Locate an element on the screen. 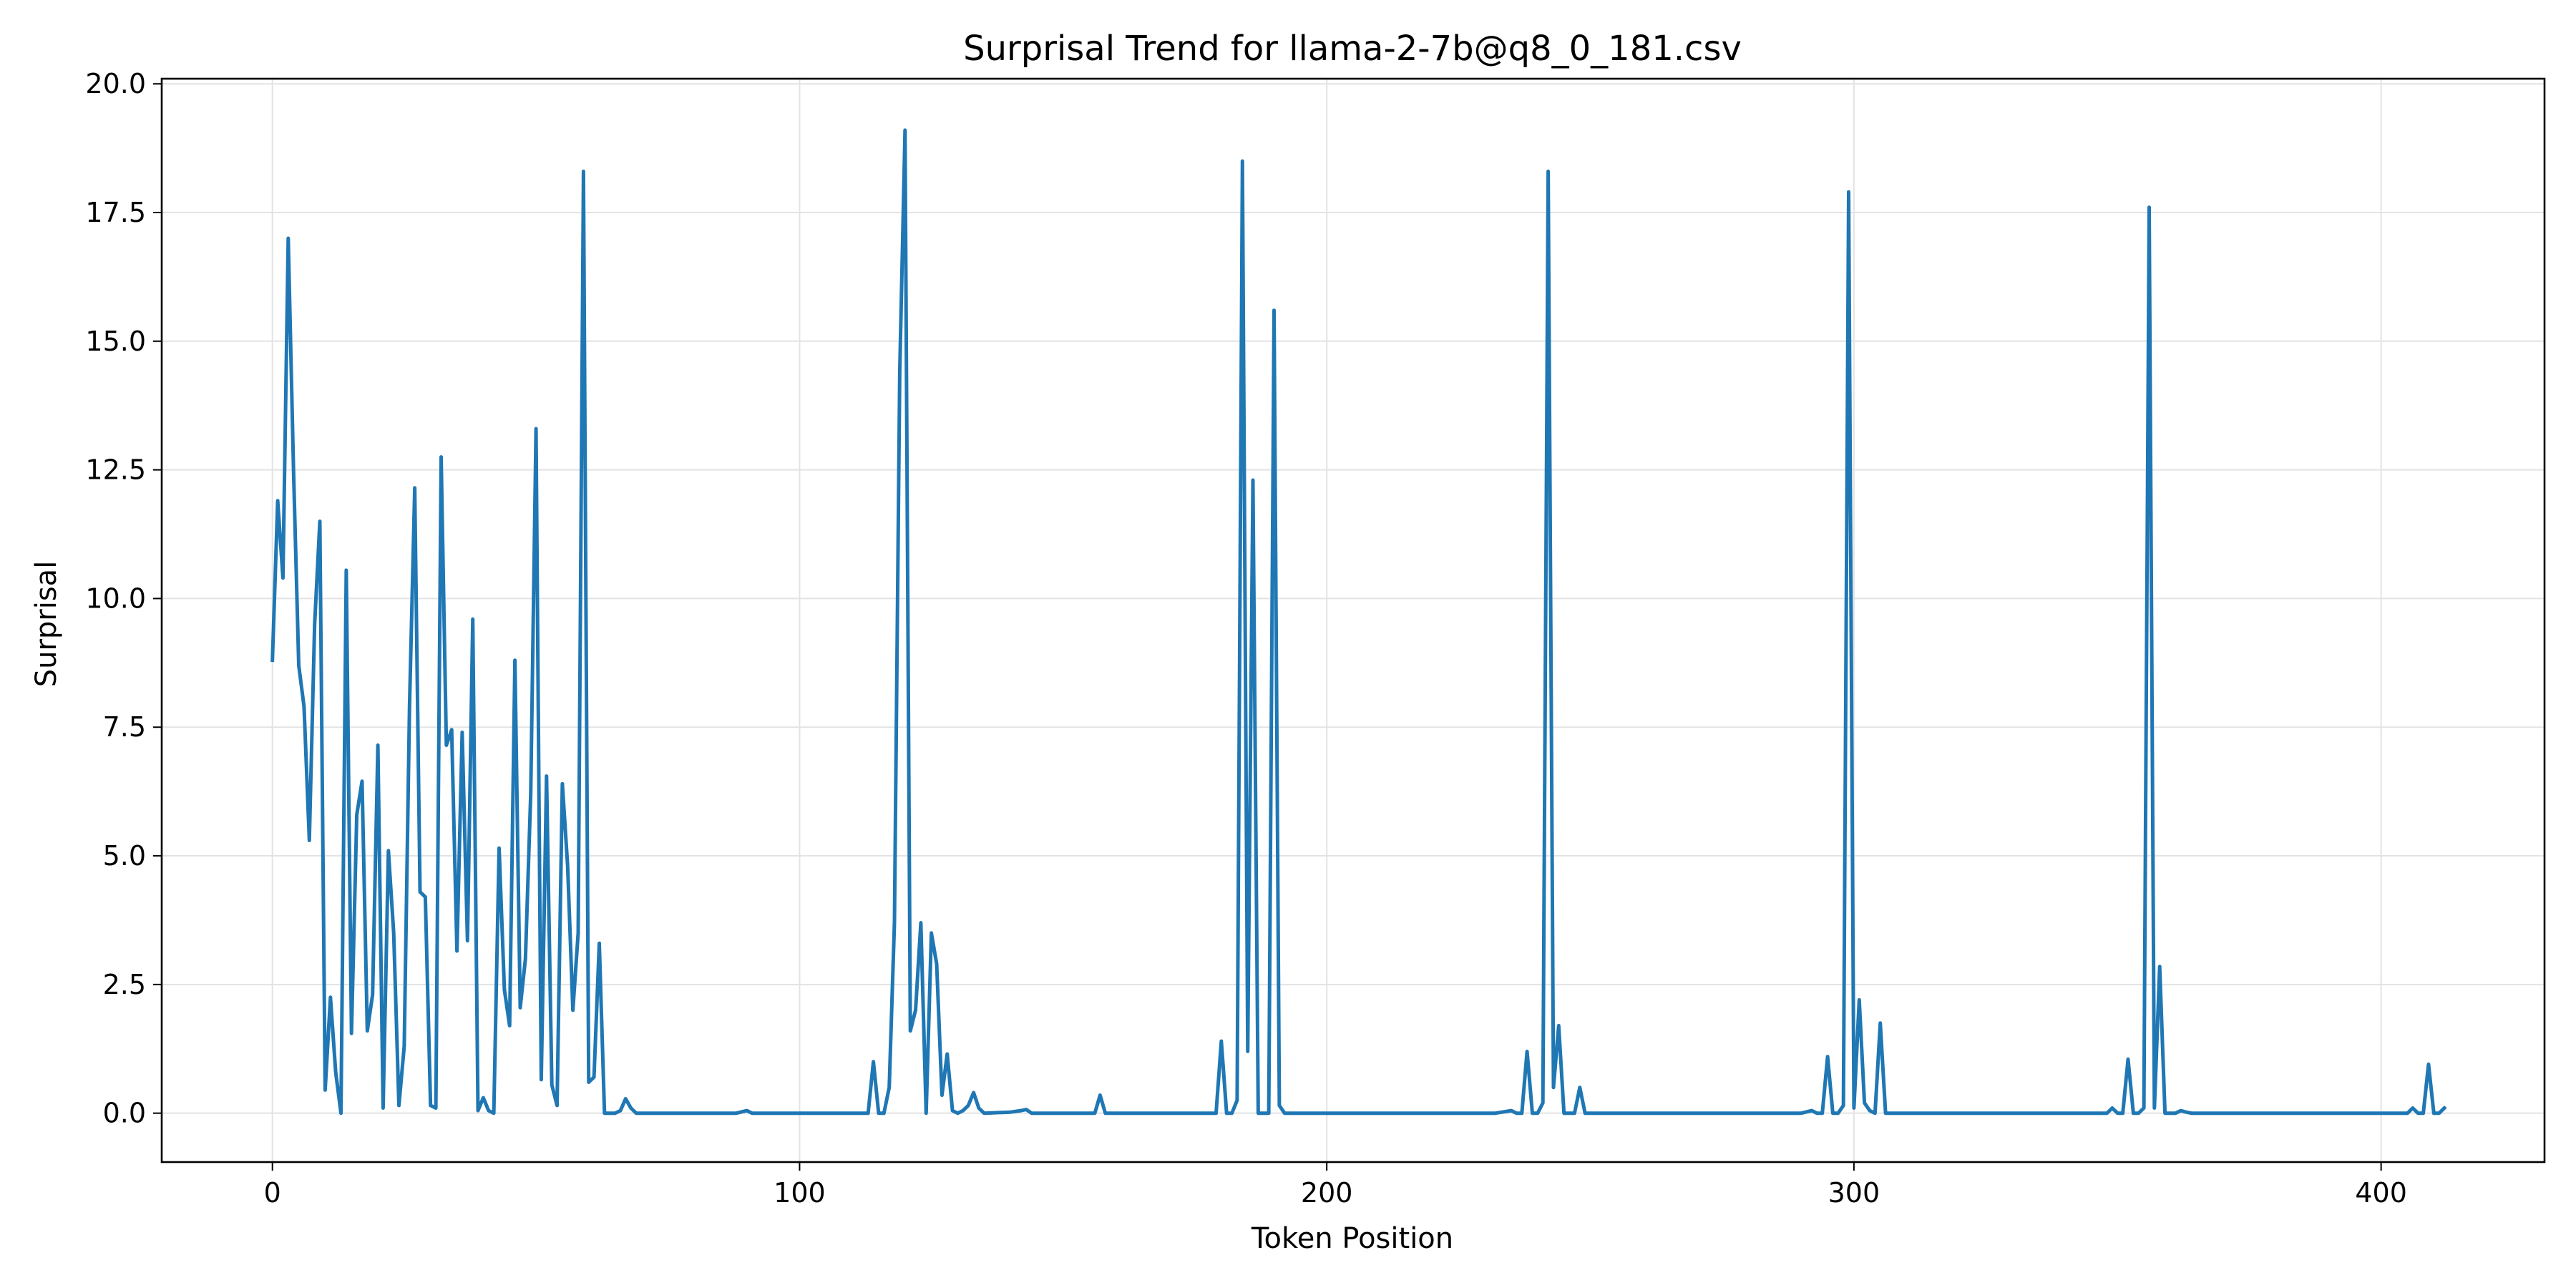 The height and width of the screenshot is (1288, 2576). y-axis-label: Surprisal is located at coordinates (46, 624).